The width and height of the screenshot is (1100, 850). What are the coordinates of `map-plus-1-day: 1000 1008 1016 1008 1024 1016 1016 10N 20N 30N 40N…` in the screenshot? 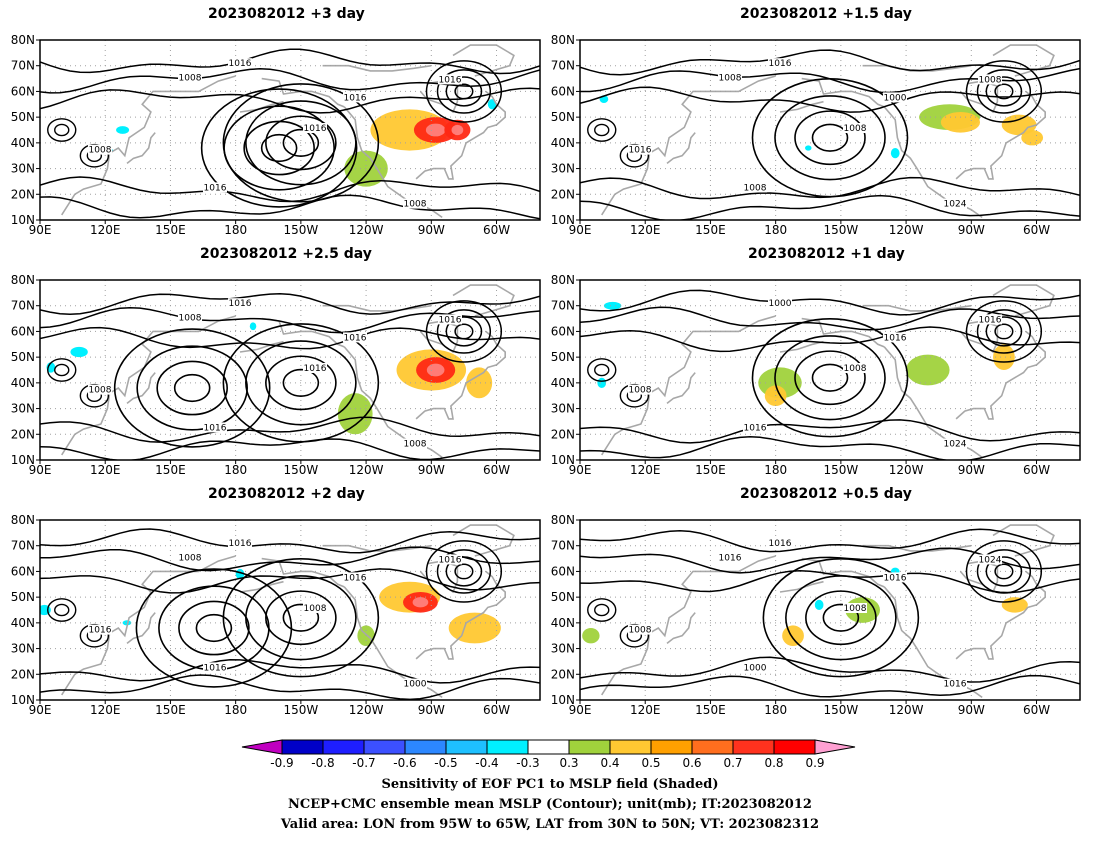 It's located at (816, 375).